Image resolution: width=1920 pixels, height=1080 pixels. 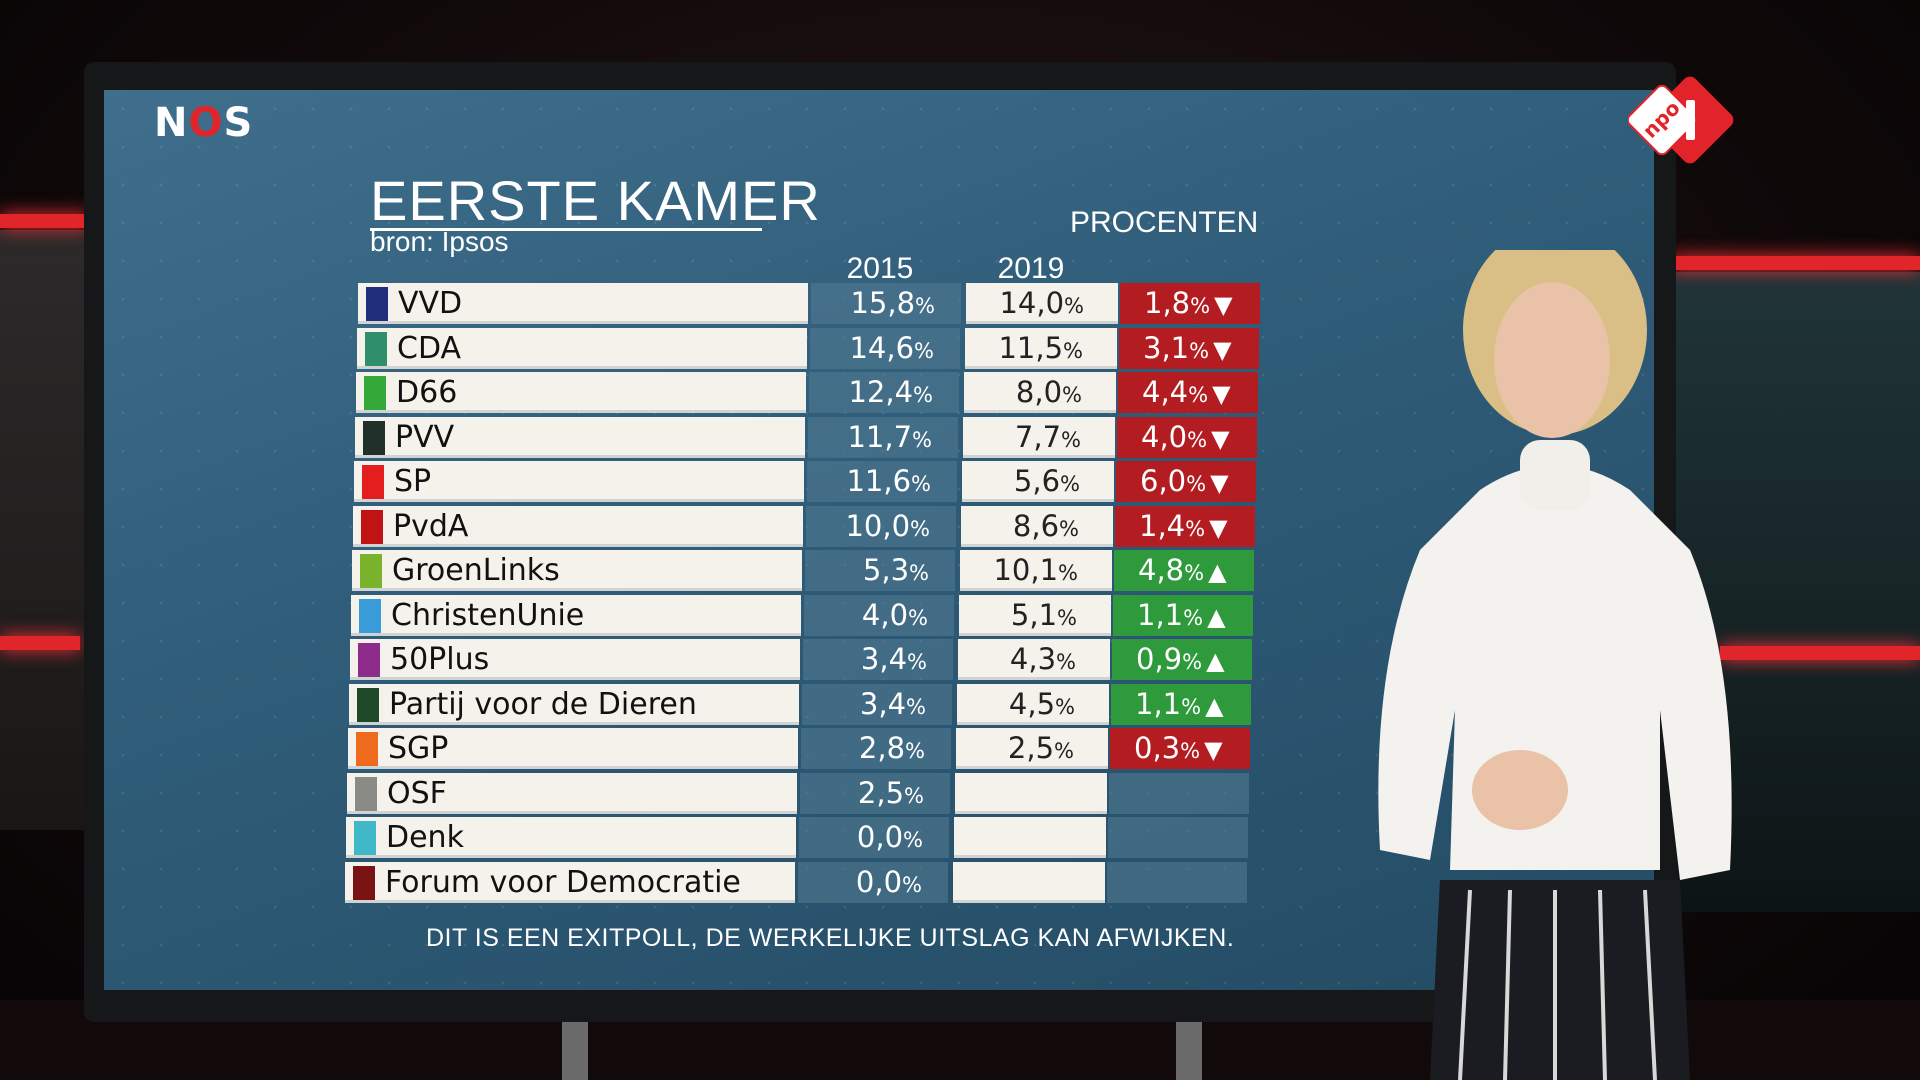 What do you see at coordinates (1185, 526) in the screenshot?
I see `change-value: 1,4% ▼` at bounding box center [1185, 526].